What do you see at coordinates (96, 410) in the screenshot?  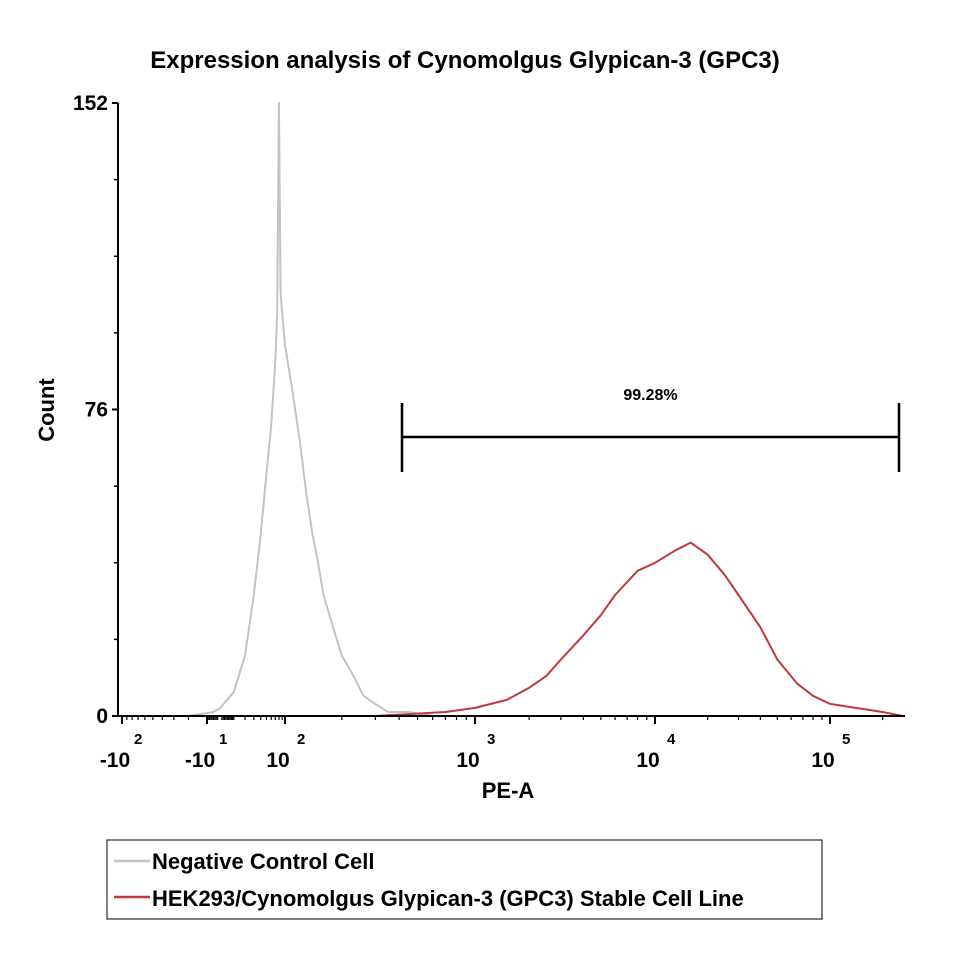 I see `y-tick-label: 76` at bounding box center [96, 410].